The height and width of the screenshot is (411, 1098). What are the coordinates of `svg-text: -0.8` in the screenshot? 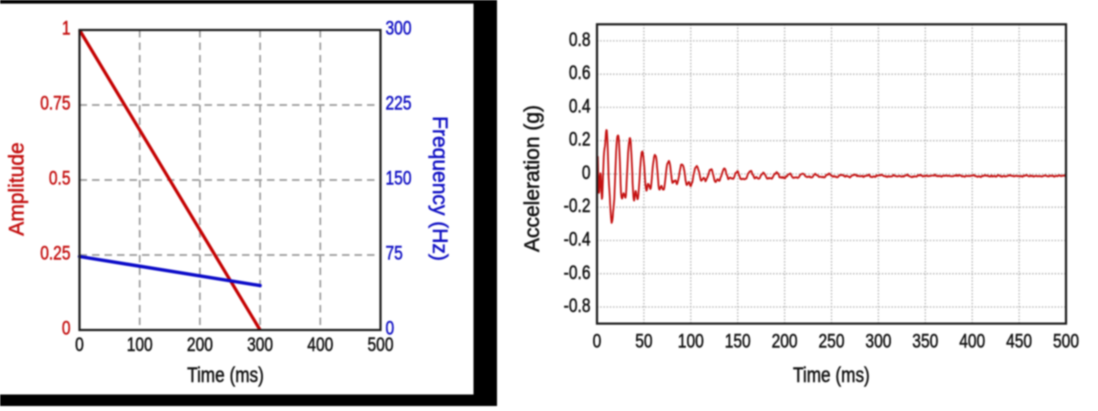 It's located at (577, 306).